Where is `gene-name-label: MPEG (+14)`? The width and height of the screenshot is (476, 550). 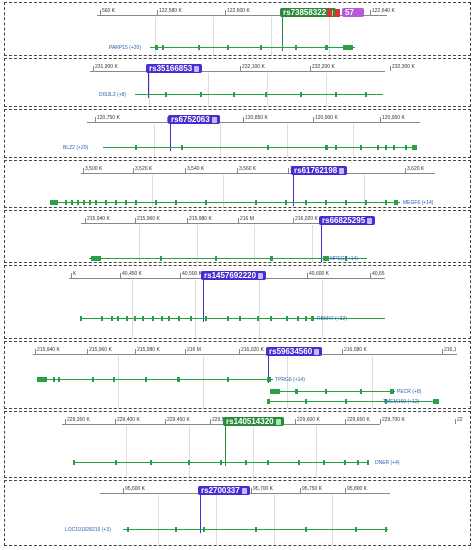 gene-name-label: MPEG (+14) is located at coordinates (344, 259).